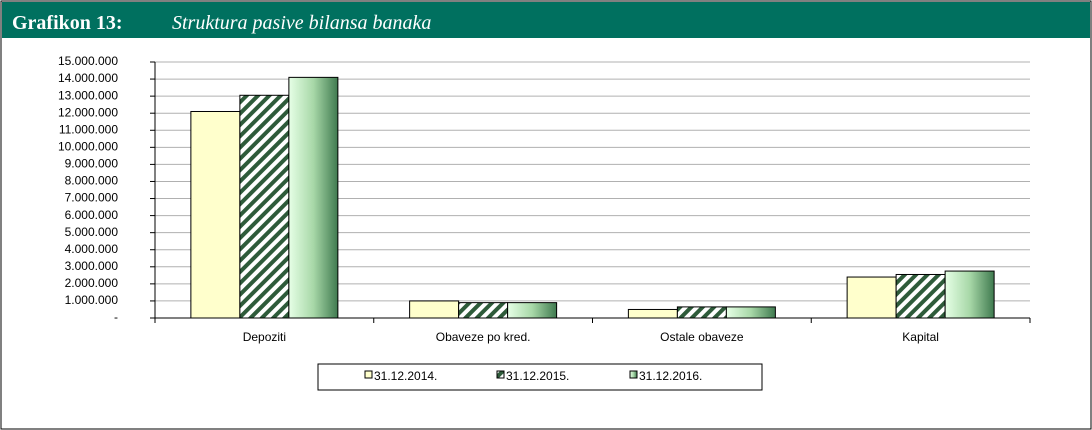  What do you see at coordinates (88, 112) in the screenshot?
I see `y-tick-label: 12.000.000` at bounding box center [88, 112].